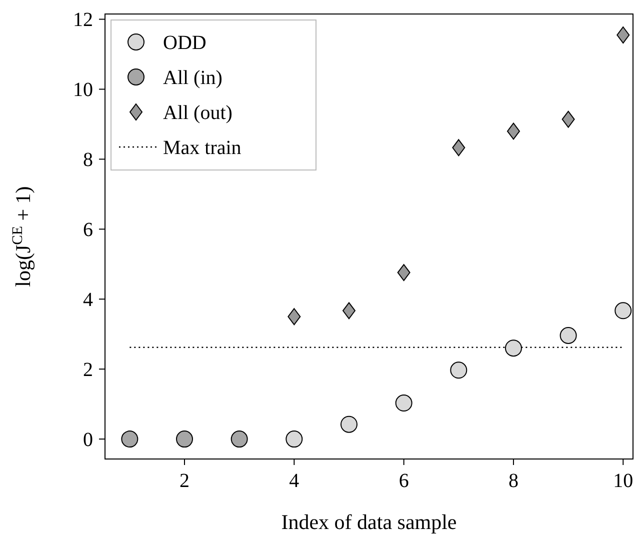  What do you see at coordinates (369, 522) in the screenshot?
I see `x-axis-title: Index of data sample` at bounding box center [369, 522].